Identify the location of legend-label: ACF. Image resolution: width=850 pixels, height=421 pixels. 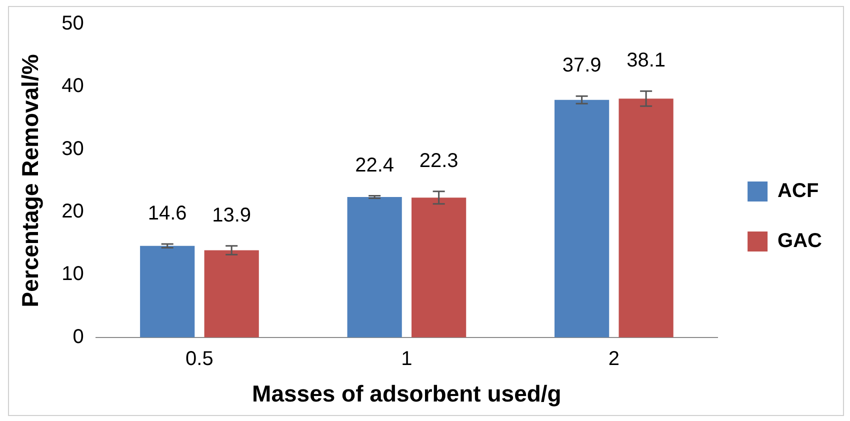
(798, 191).